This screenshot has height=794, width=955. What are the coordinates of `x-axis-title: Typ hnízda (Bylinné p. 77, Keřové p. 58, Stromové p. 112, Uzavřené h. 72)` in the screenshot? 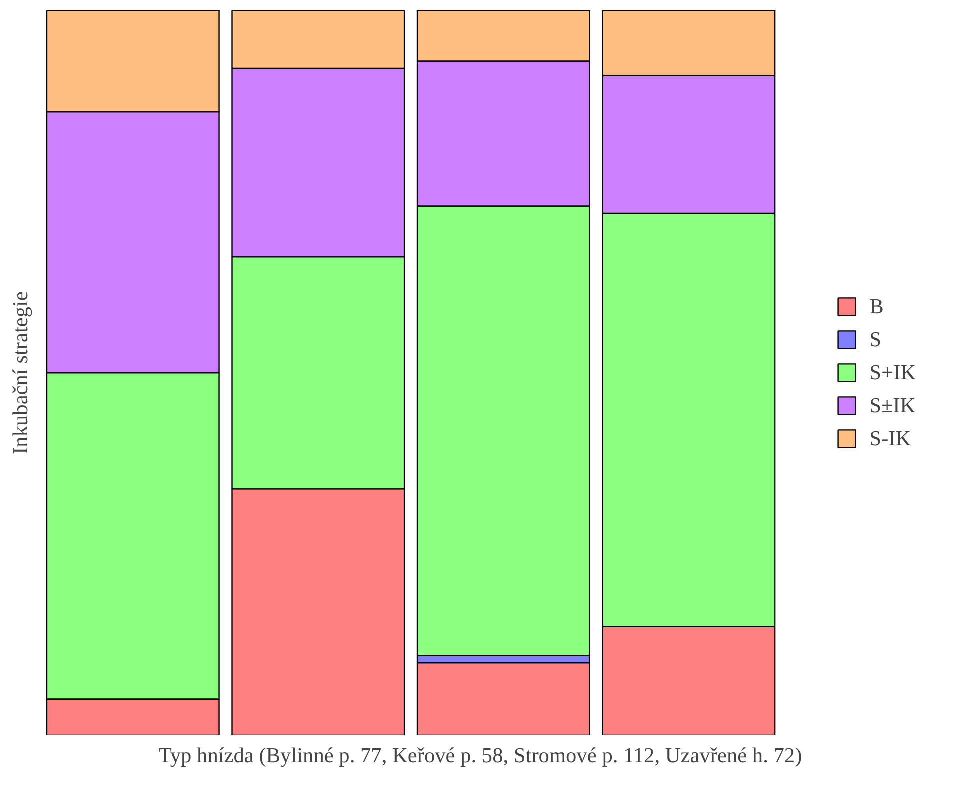 It's located at (480, 756).